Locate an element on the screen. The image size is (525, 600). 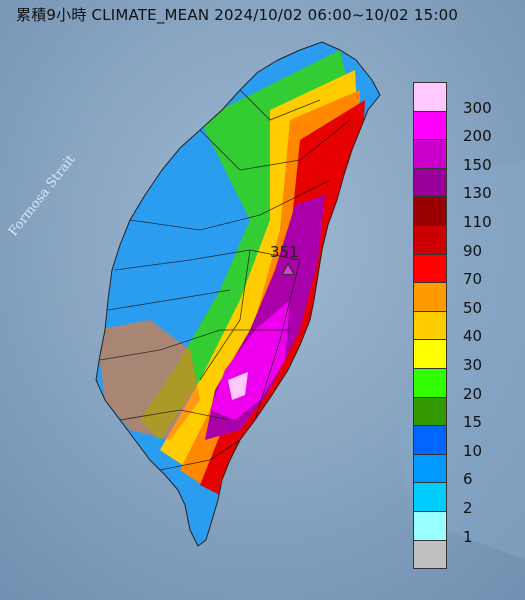
legend-label: 2 is located at coordinates (468, 508).